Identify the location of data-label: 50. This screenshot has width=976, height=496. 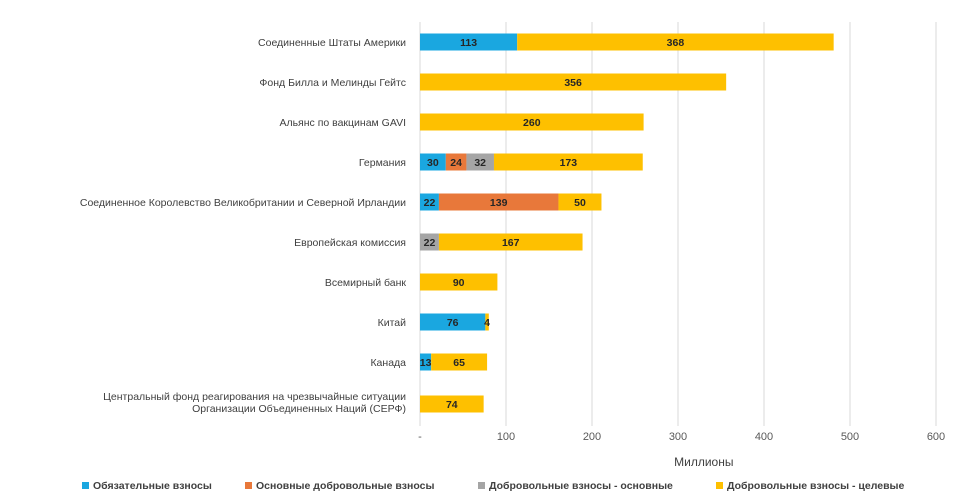
(580, 203).